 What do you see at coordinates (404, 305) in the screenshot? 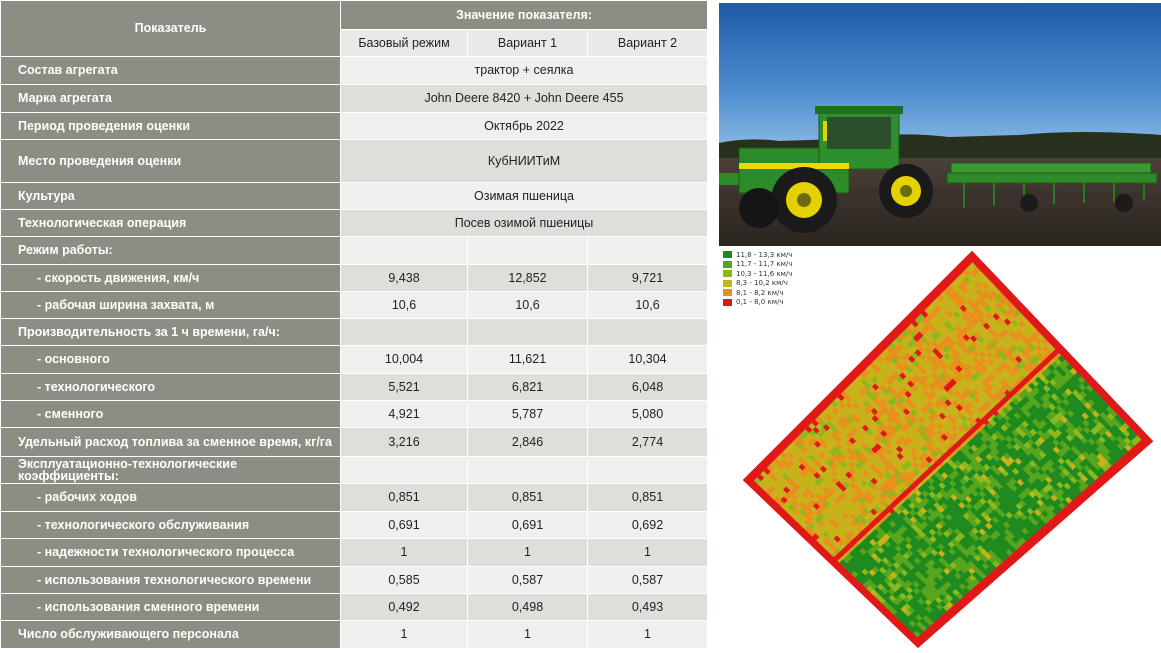
I see `row-value-col-1: 10,6` at bounding box center [404, 305].